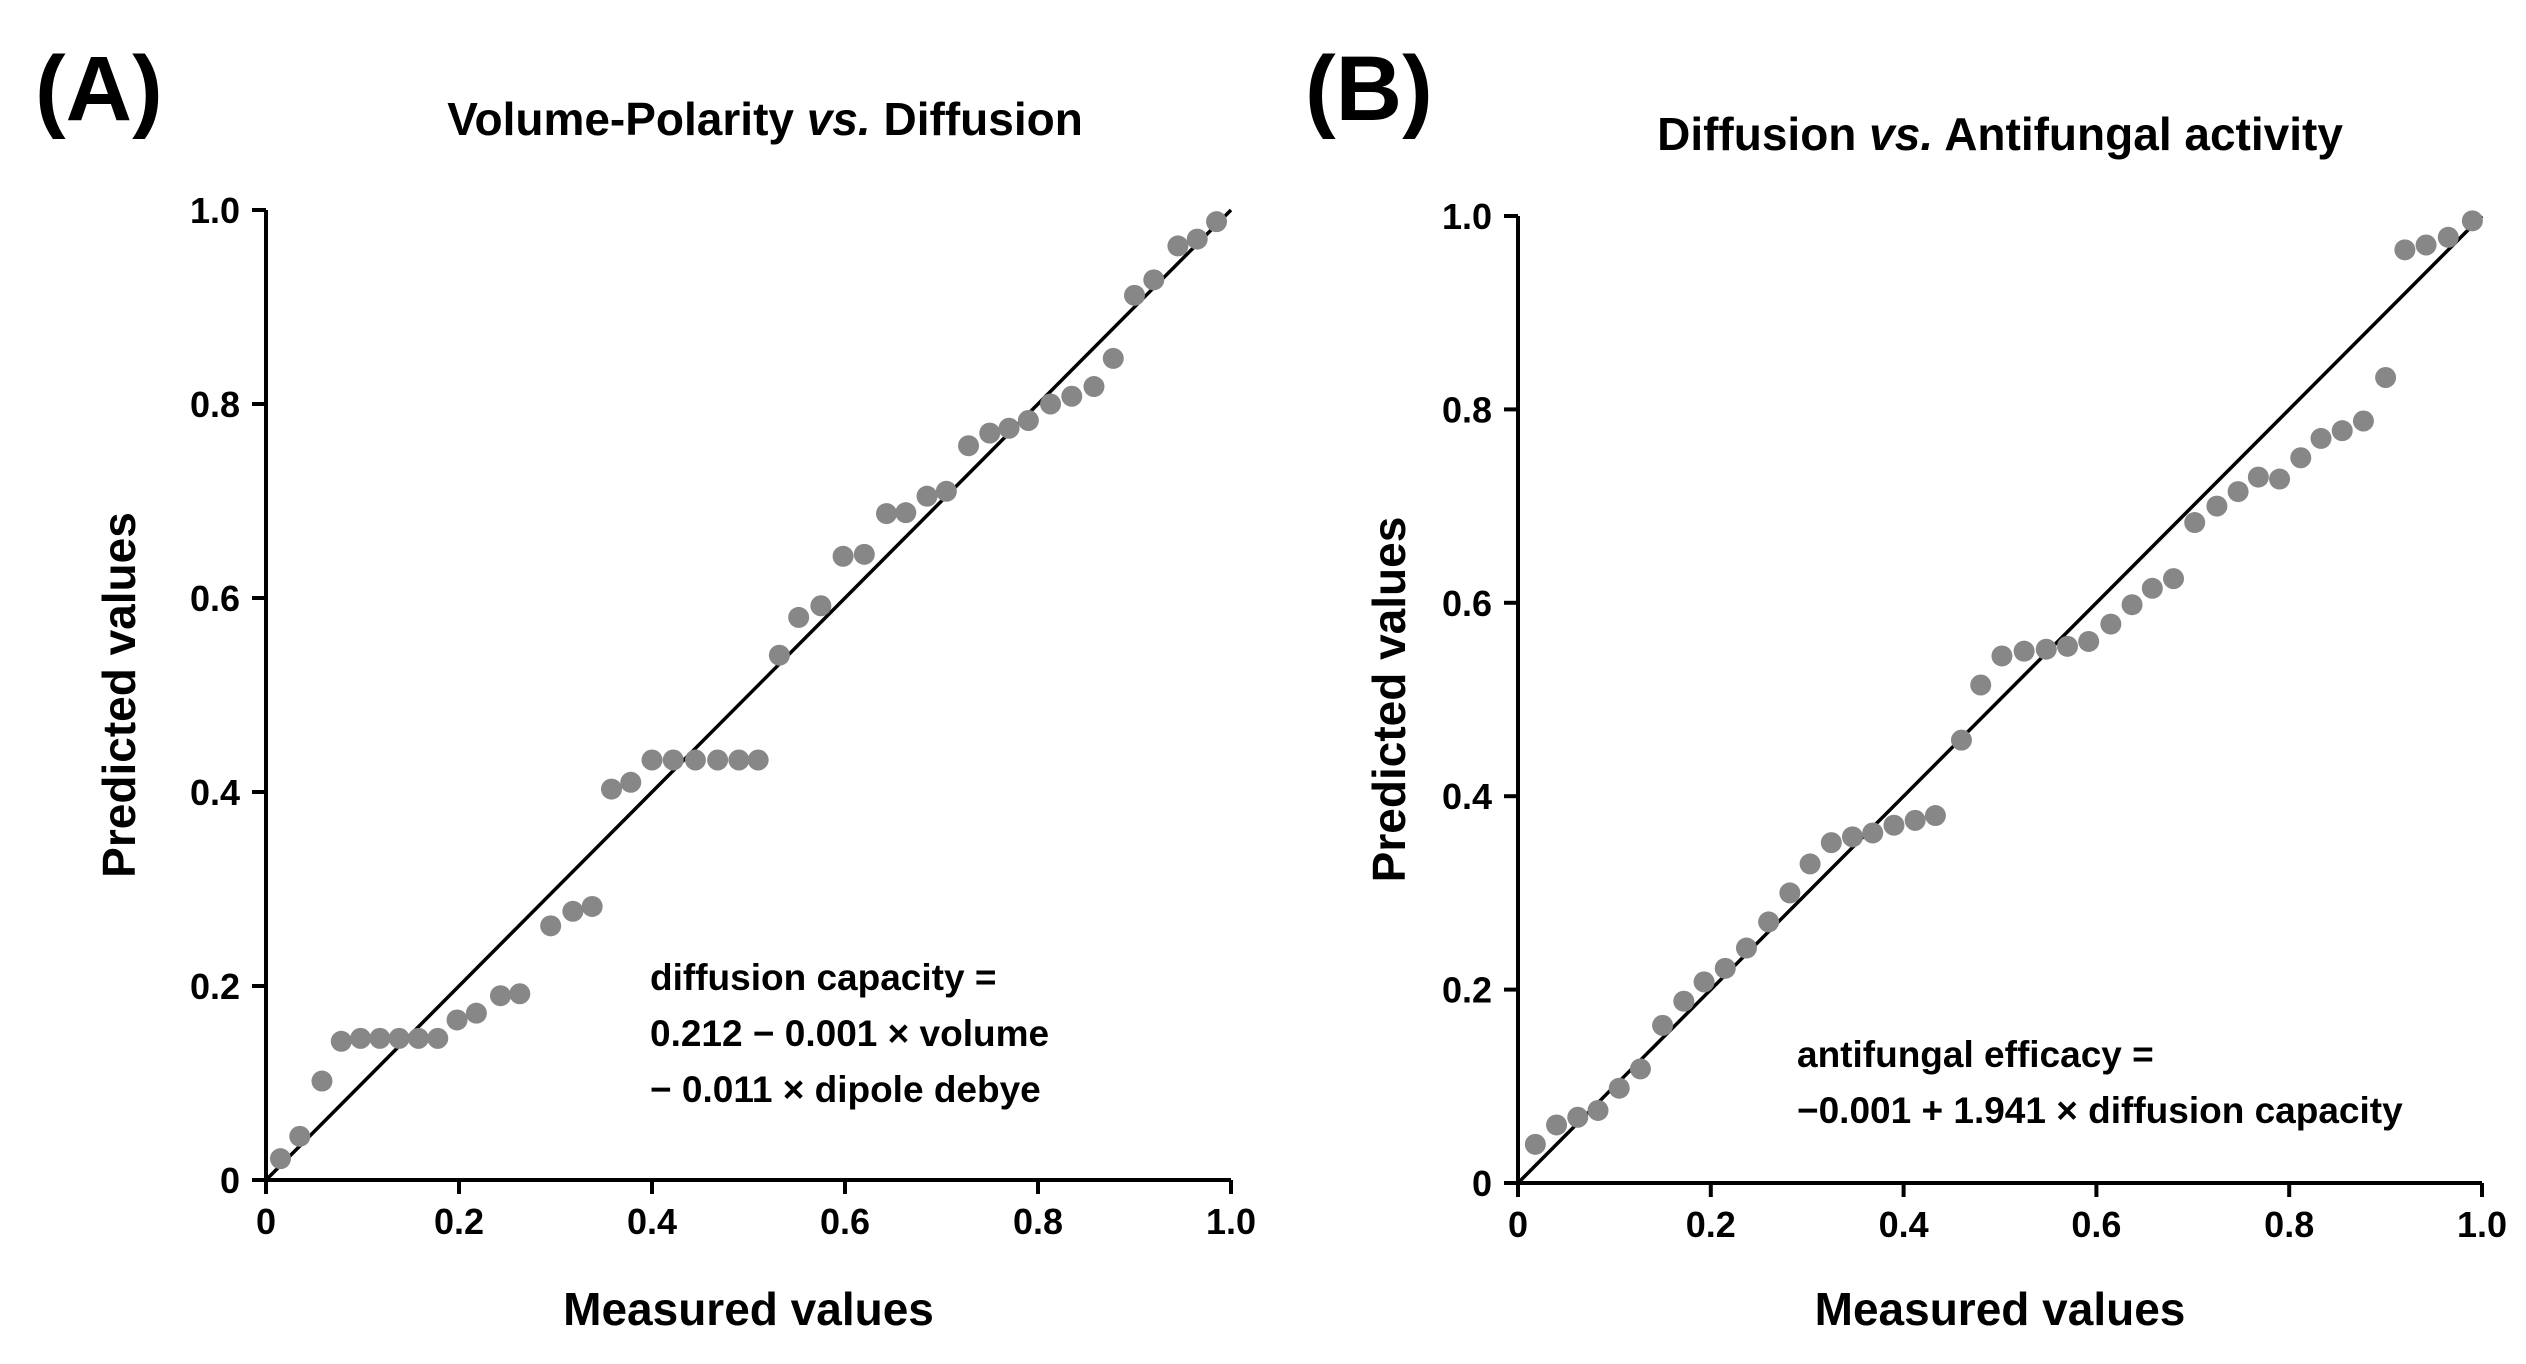  What do you see at coordinates (845, 1221) in the screenshot?
I see `x-tick-label: 0.6` at bounding box center [845, 1221].